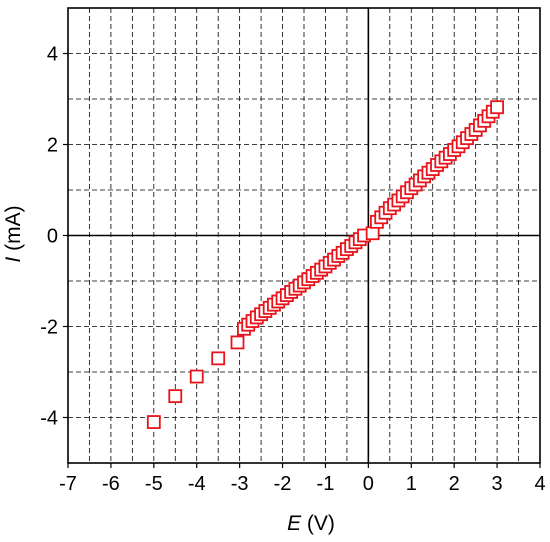 Image resolution: width=550 pixels, height=542 pixels. I want to click on y-tick-label: -2, so click(49, 328).